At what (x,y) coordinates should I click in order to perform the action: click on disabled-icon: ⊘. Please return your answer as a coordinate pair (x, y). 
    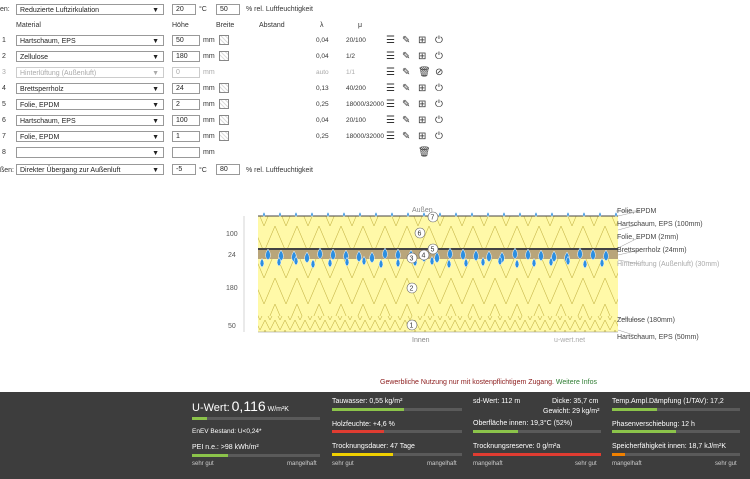
    Looking at the image, I should click on (439, 72).